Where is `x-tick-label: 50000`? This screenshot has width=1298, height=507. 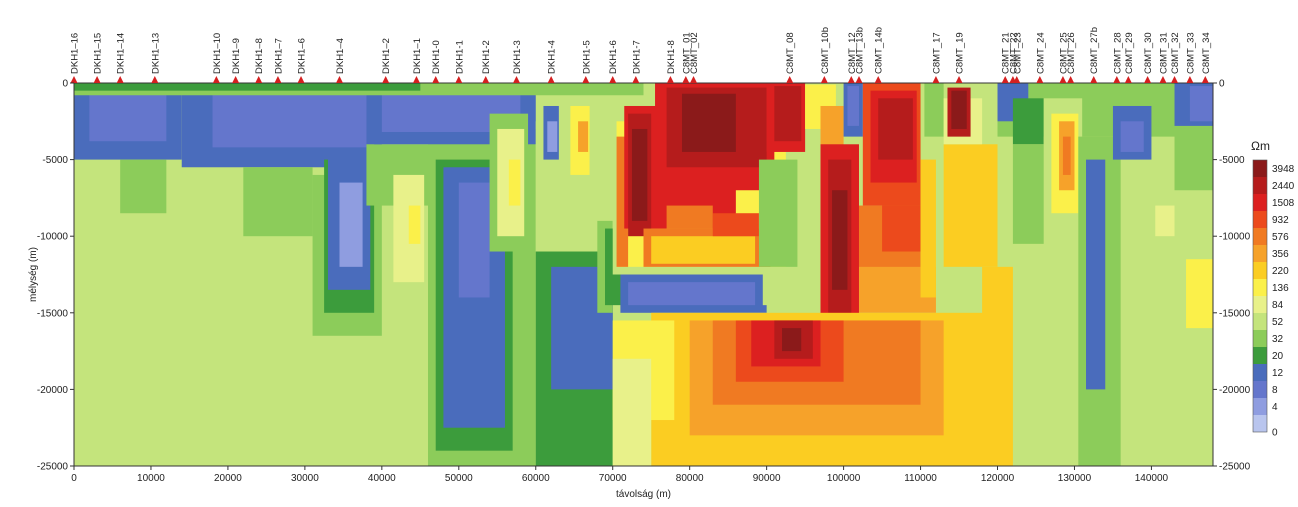
x-tick-label: 50000 is located at coordinates (459, 478).